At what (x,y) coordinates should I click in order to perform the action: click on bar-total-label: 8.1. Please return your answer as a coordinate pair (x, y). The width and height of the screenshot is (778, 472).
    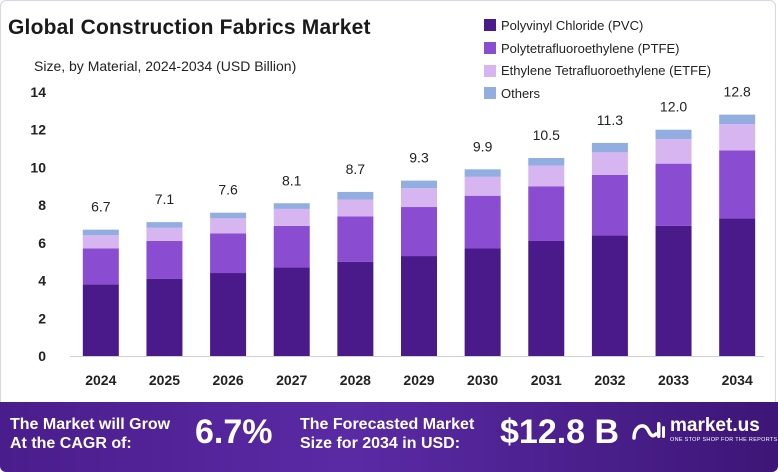
    Looking at the image, I should click on (292, 180).